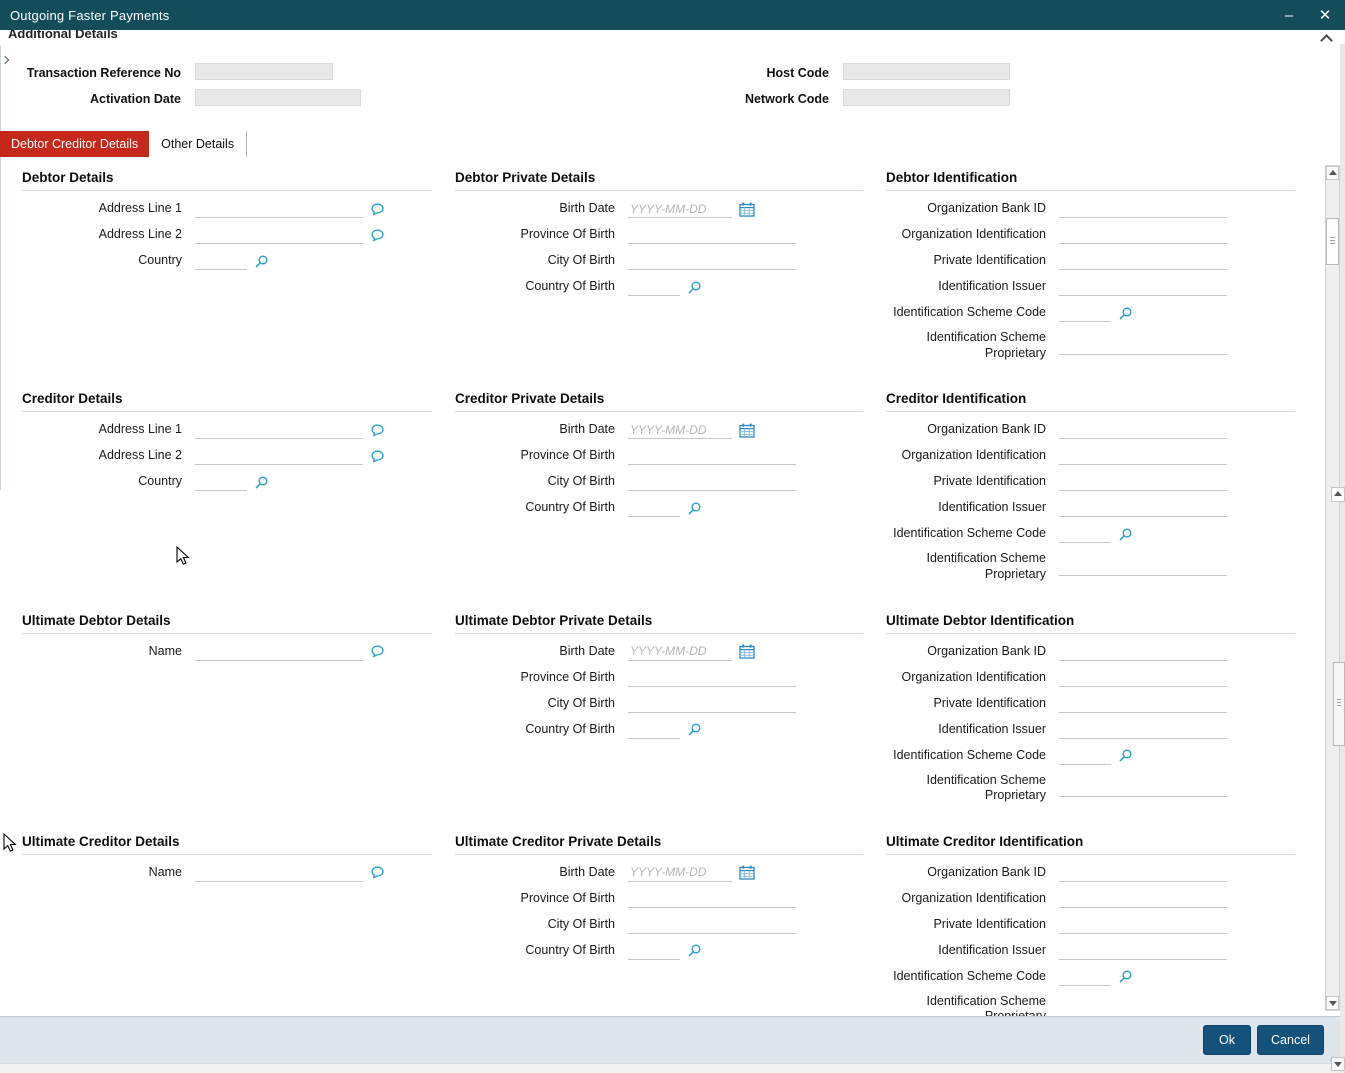  What do you see at coordinates (1342, 558) in the screenshot?
I see `outer-scrollbar-track` at bounding box center [1342, 558].